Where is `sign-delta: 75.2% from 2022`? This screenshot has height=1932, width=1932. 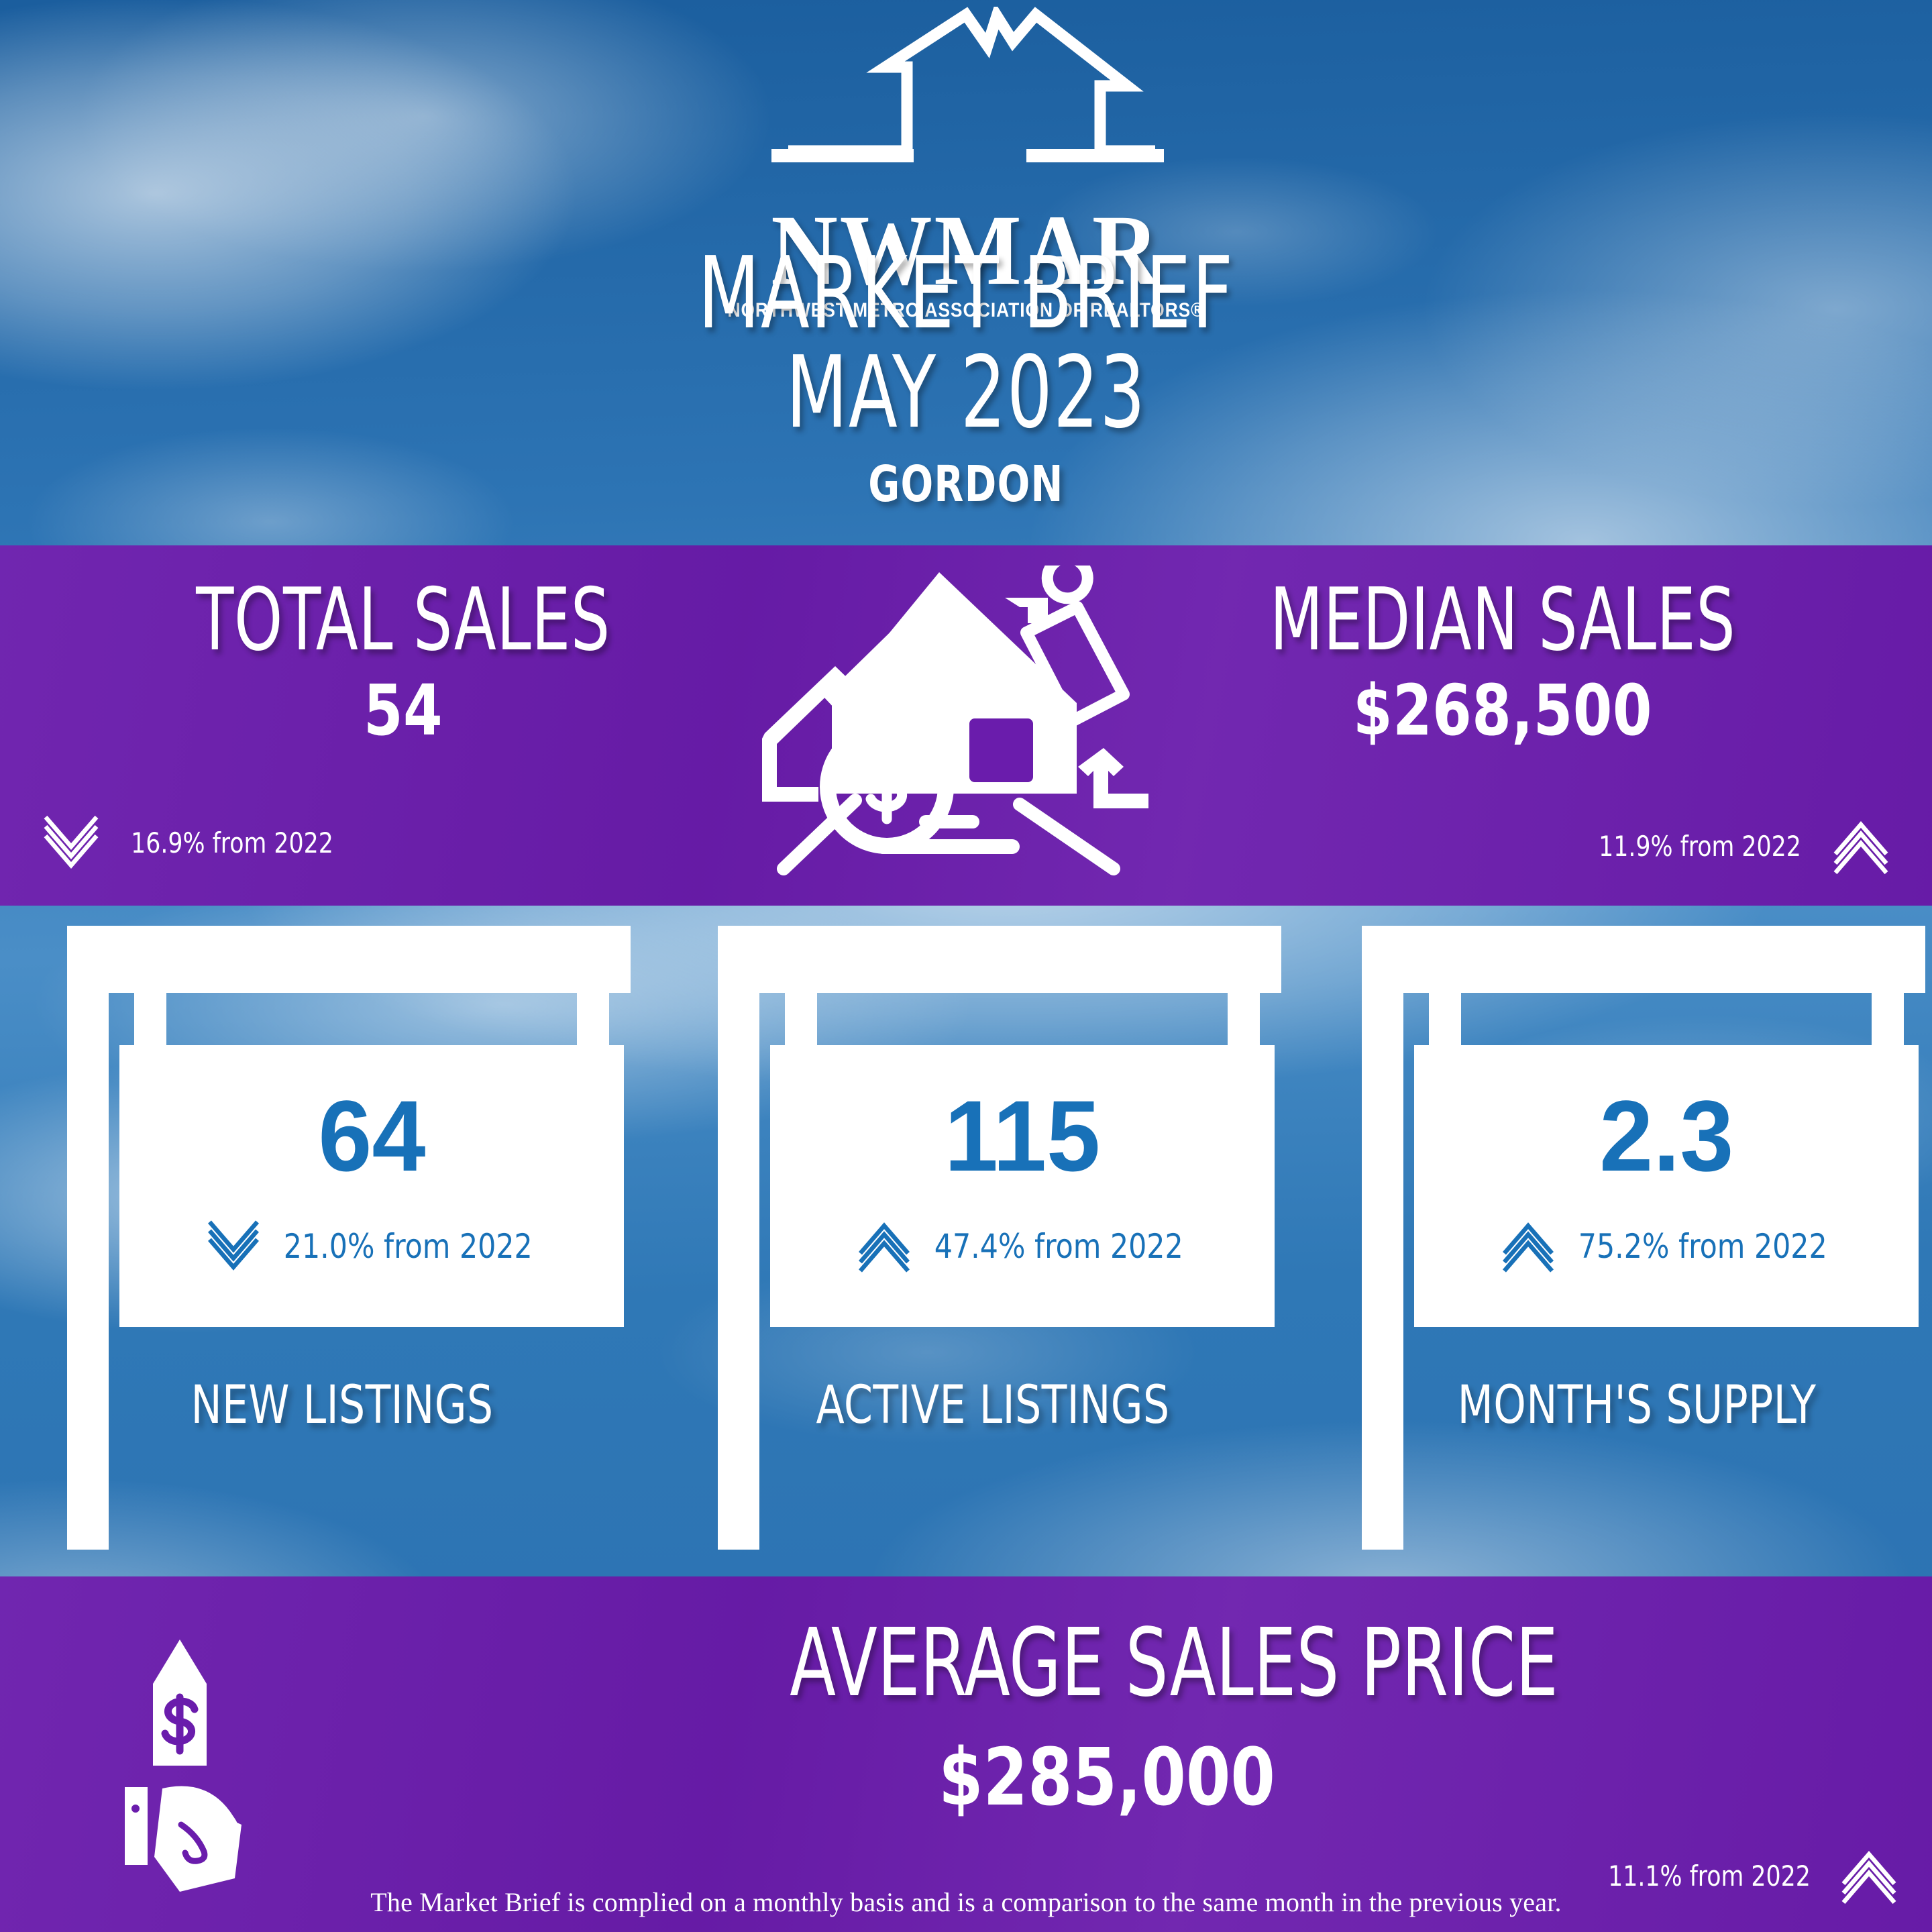
sign-delta: 75.2% from 2022 is located at coordinates (1666, 1246).